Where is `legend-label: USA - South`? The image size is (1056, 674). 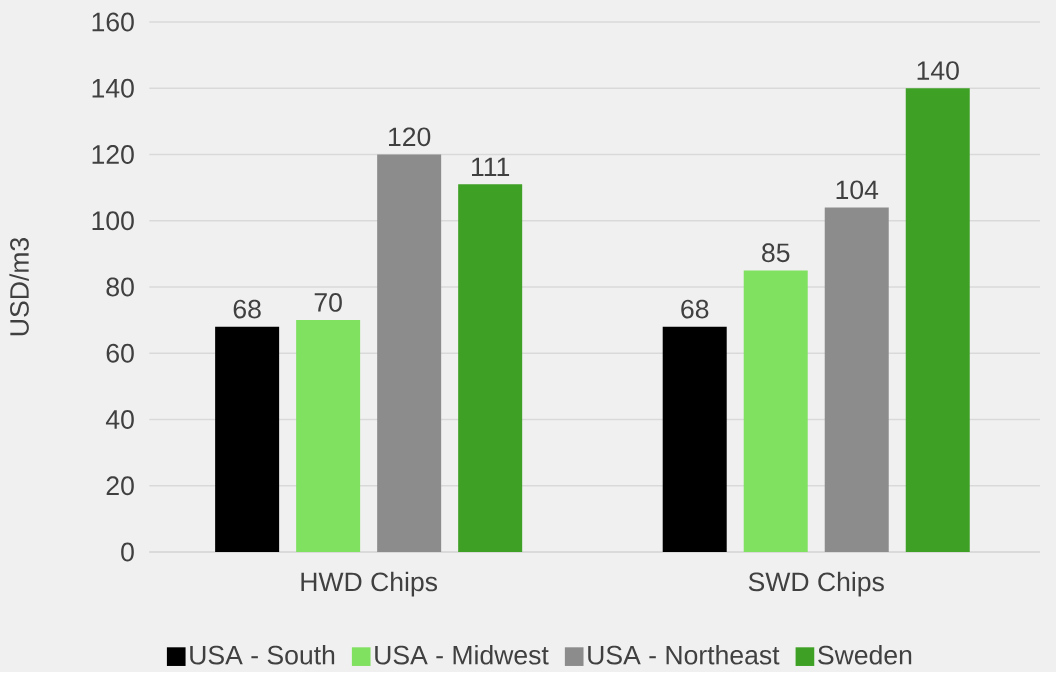
legend-label: USA - South is located at coordinates (262, 655).